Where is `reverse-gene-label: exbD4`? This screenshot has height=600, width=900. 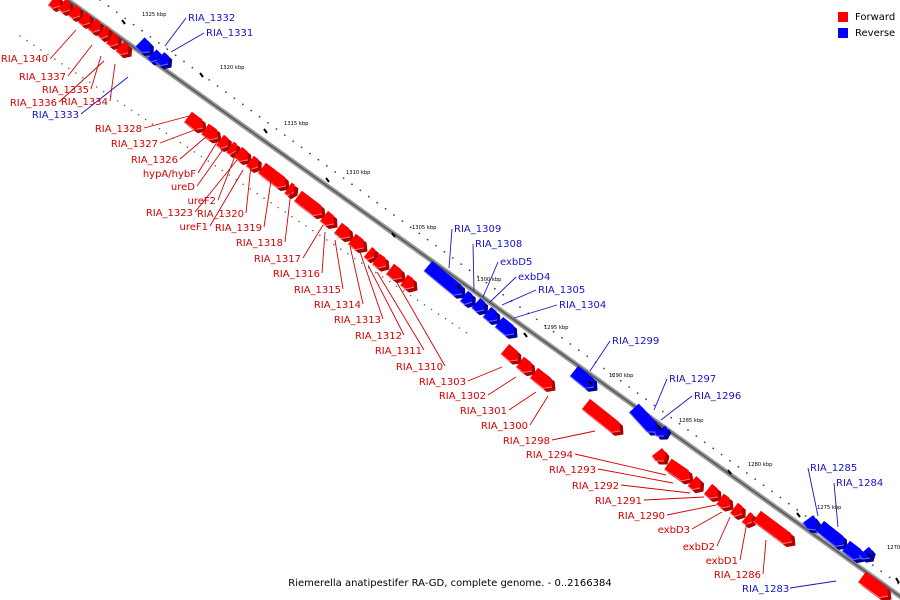 reverse-gene-label: exbD4 is located at coordinates (534, 277).